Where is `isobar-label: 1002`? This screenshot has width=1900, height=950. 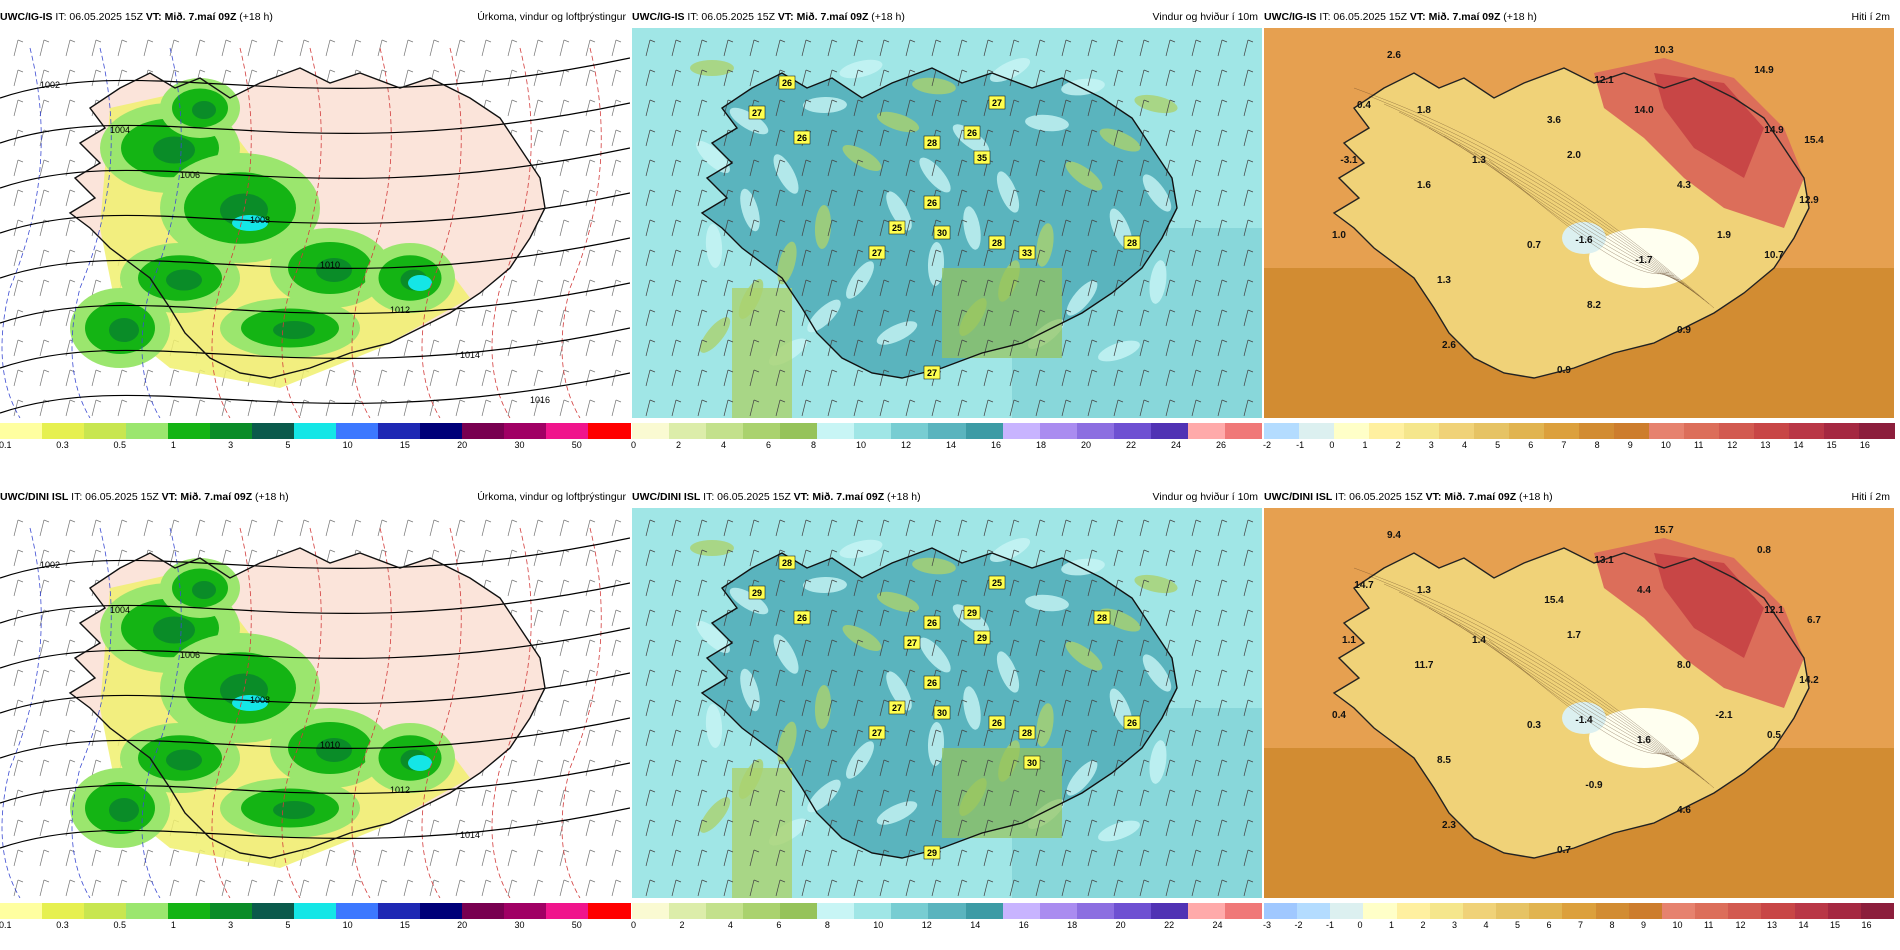 isobar-label: 1002 is located at coordinates (50, 85).